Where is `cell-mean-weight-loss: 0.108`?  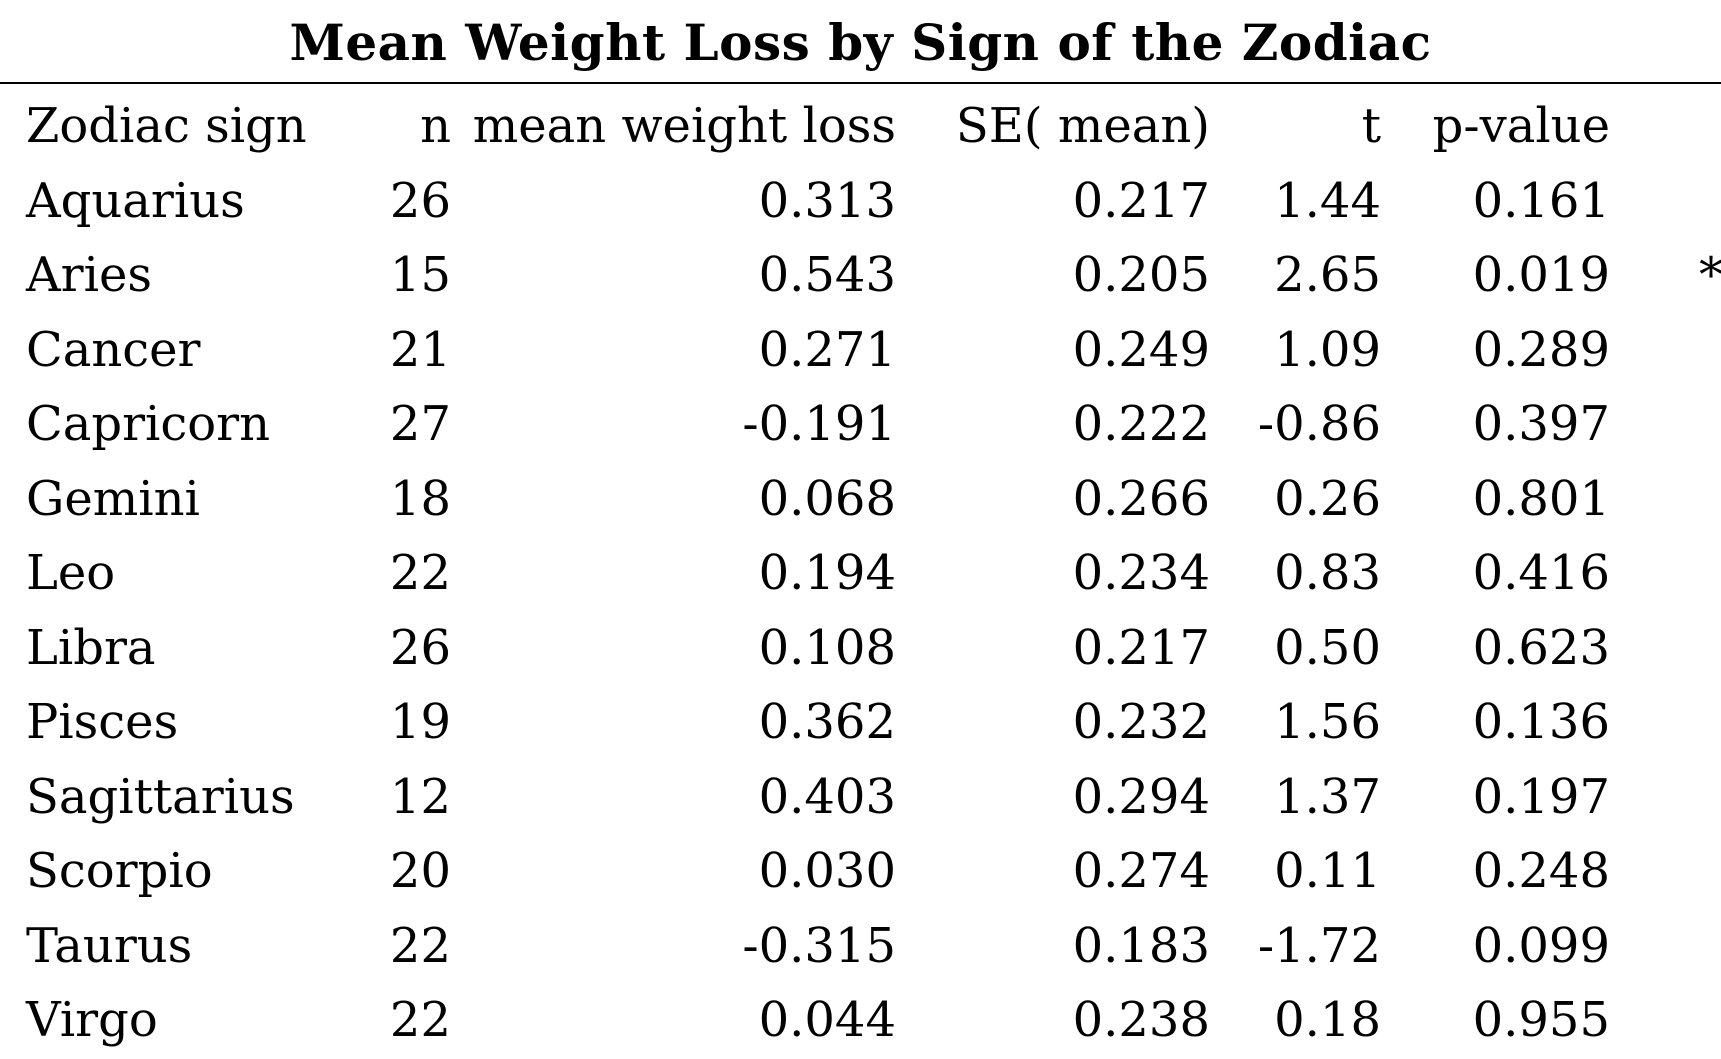
cell-mean-weight-loss: 0.108 is located at coordinates (827, 647).